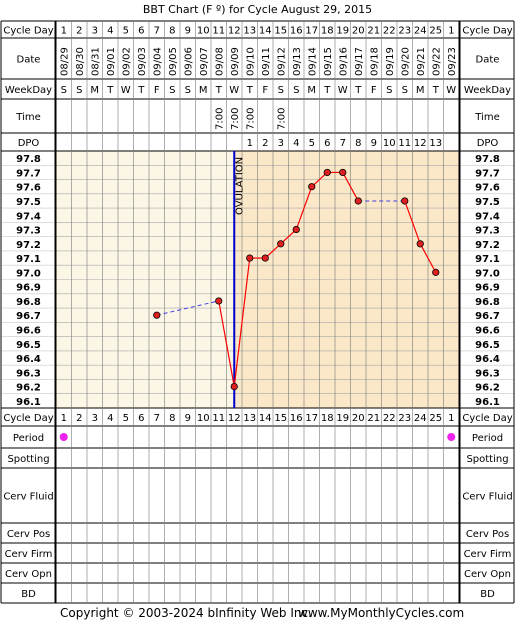  What do you see at coordinates (404, 418) in the screenshot?
I see `cycle-day-cell: 23` at bounding box center [404, 418].